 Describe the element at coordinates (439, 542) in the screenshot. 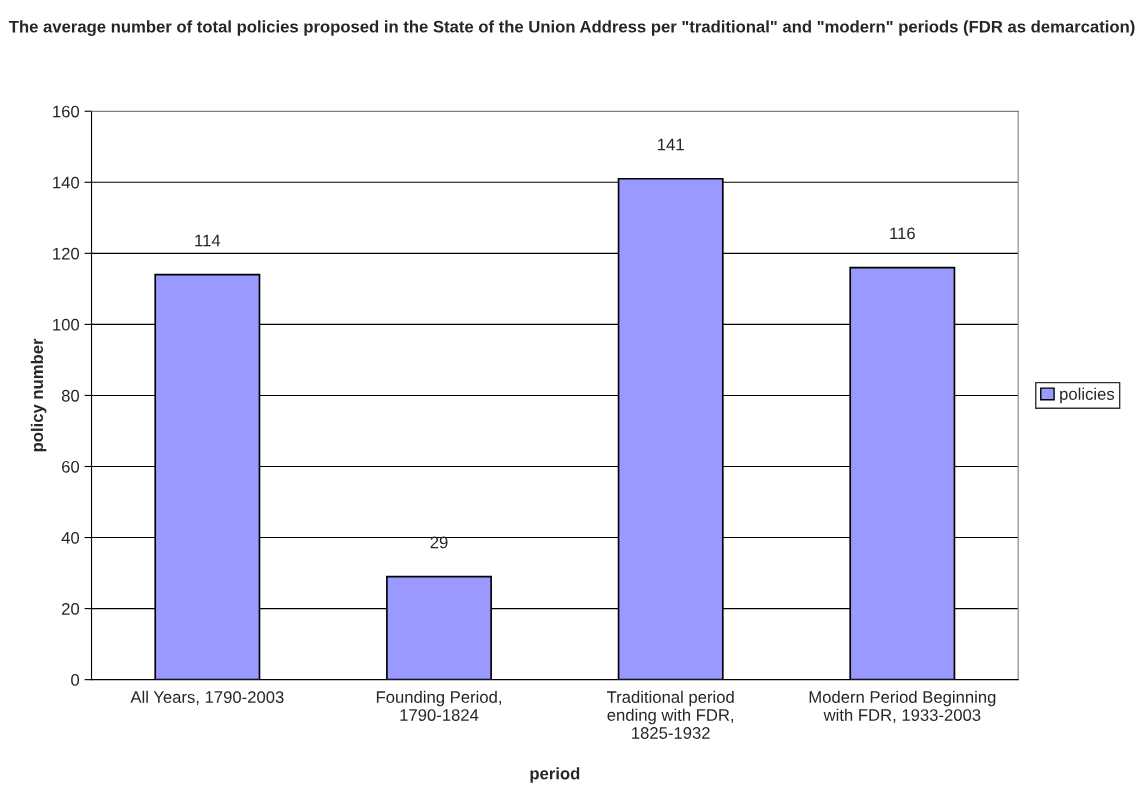

I see `data-label: 29` at that location.